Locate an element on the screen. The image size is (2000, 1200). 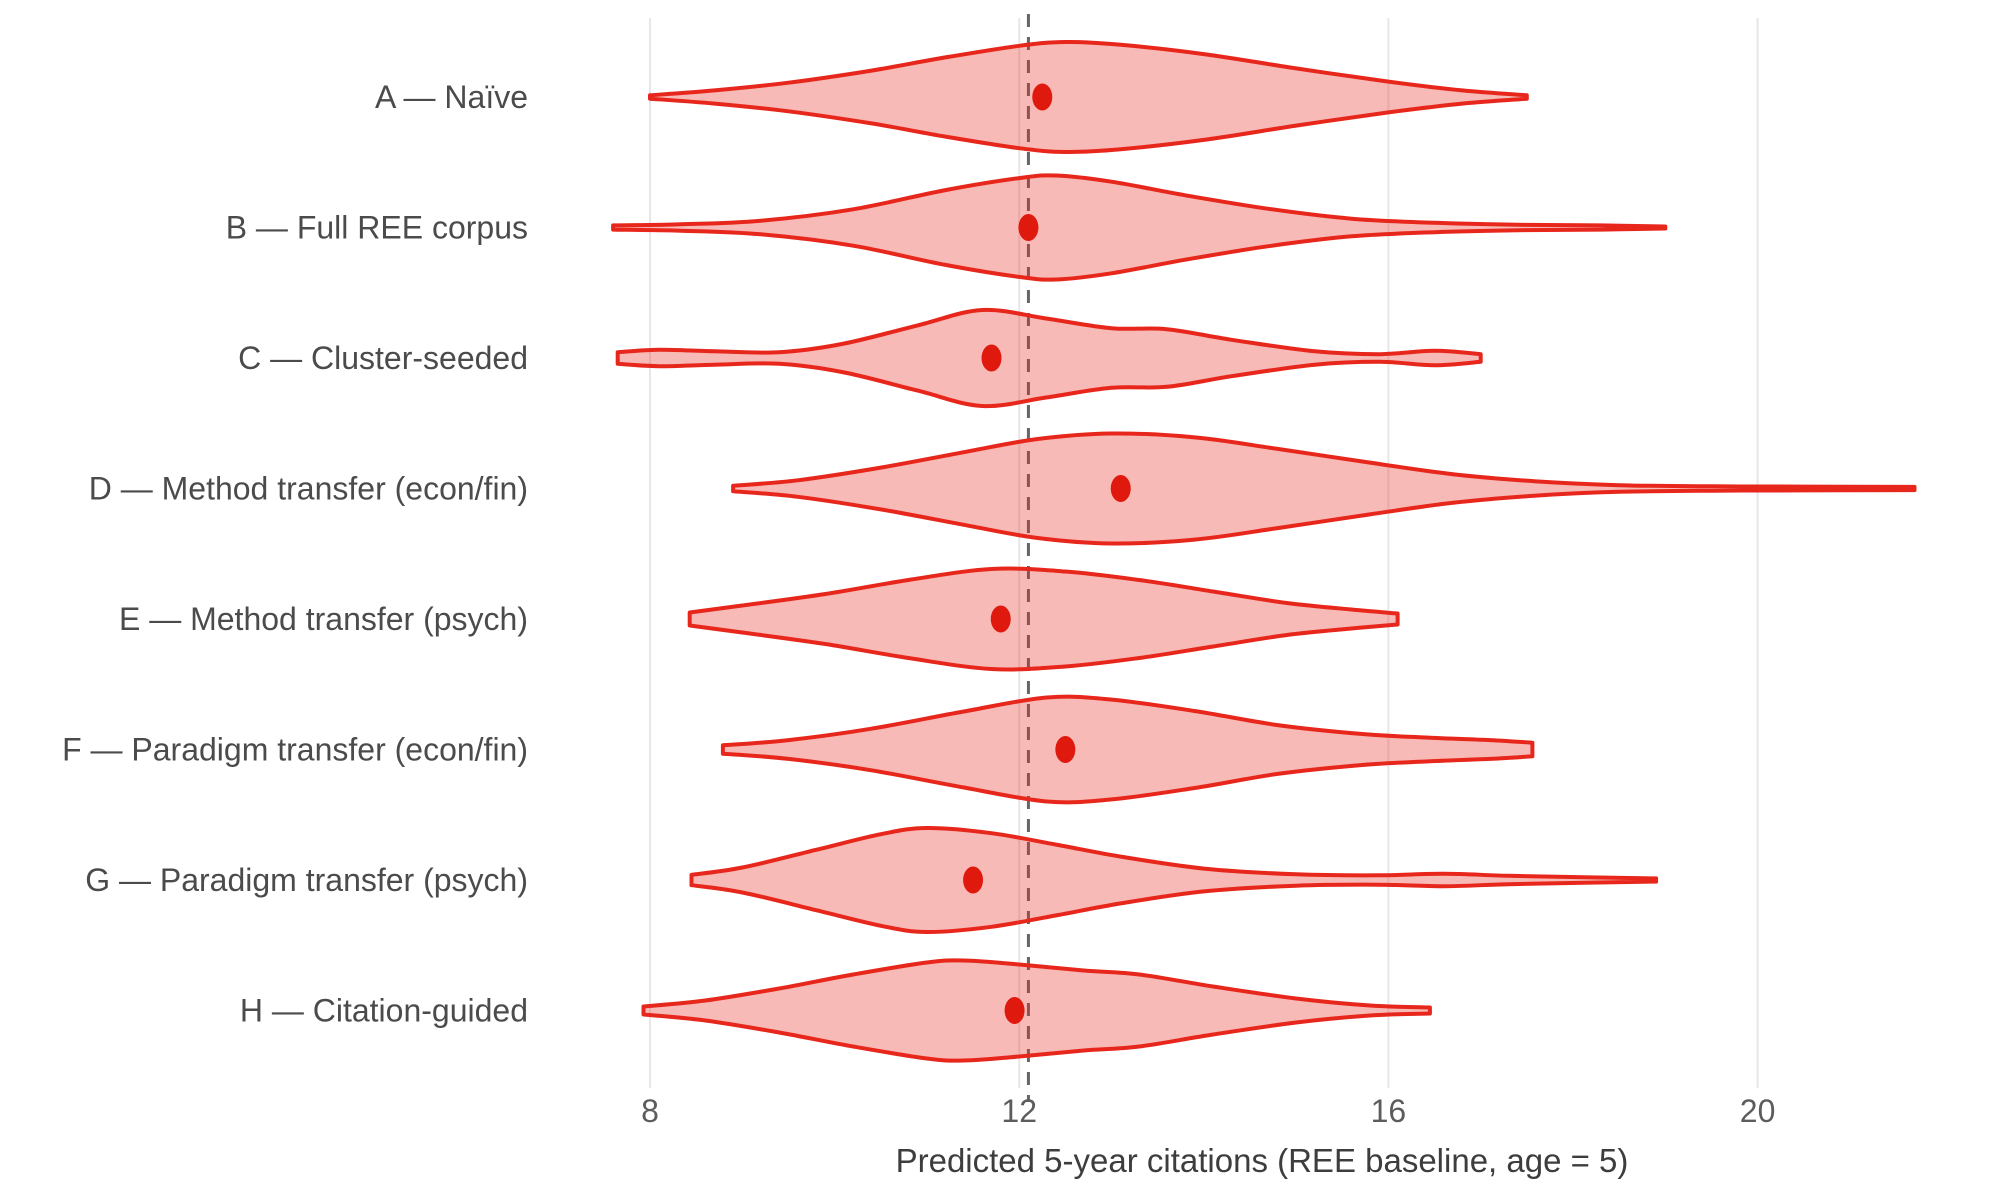
violin-E is located at coordinates (1043, 619).